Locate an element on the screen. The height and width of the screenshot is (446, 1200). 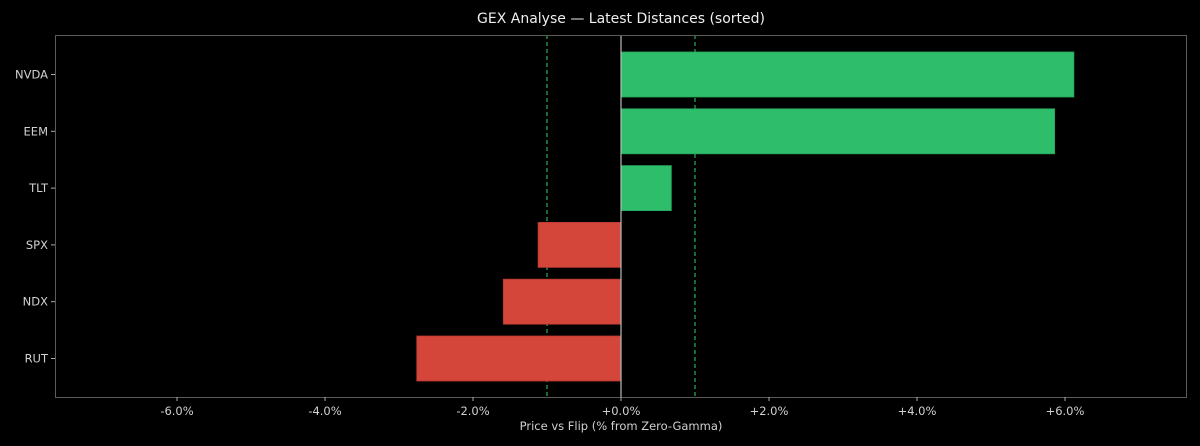
x-tick-label: +6.0% is located at coordinates (1065, 411).